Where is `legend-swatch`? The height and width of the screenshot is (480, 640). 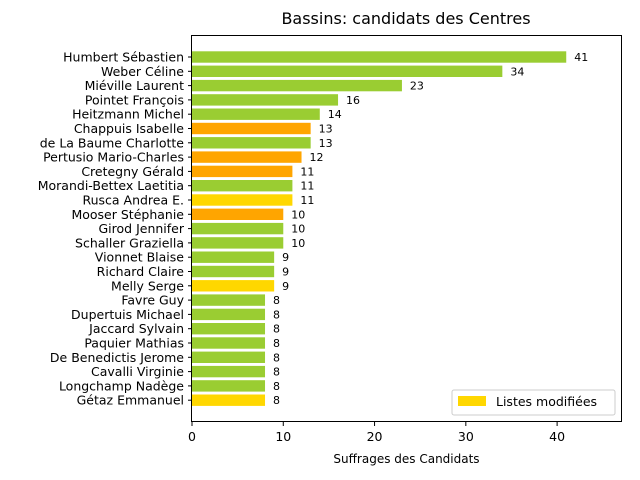
legend-swatch is located at coordinates (472, 401).